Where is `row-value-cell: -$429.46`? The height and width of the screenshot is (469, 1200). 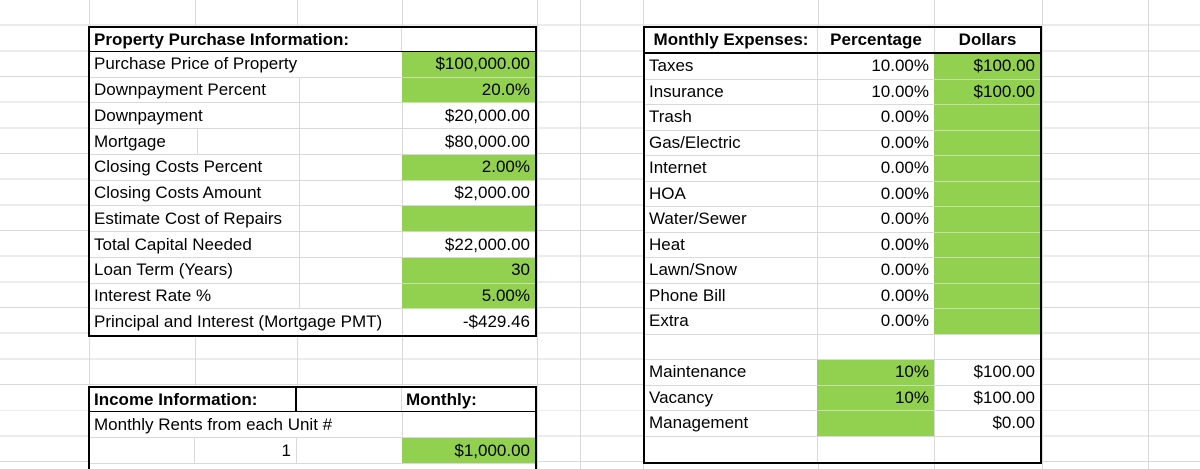
row-value-cell: -$429.46 is located at coordinates (468, 322).